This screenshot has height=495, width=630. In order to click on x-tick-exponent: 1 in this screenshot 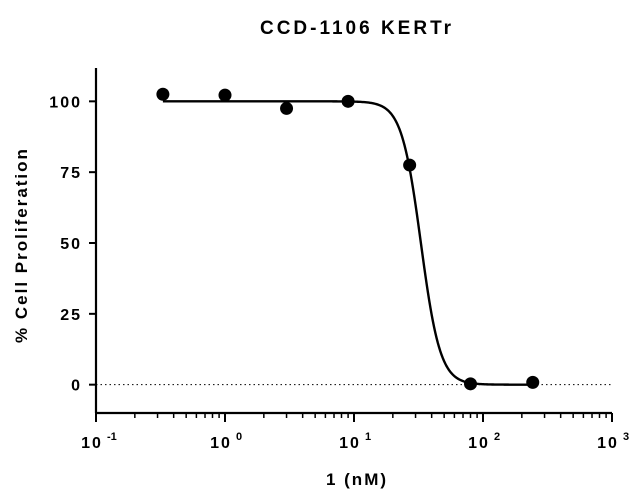, I will do `click(368, 437)`.